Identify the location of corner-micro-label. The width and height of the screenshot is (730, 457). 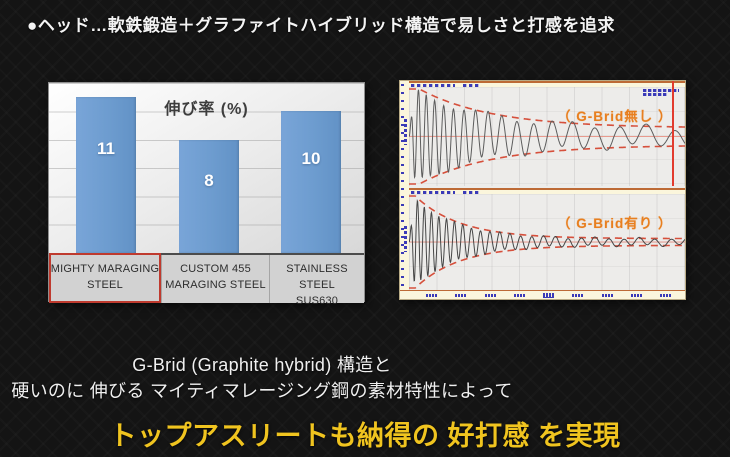
(661, 93).